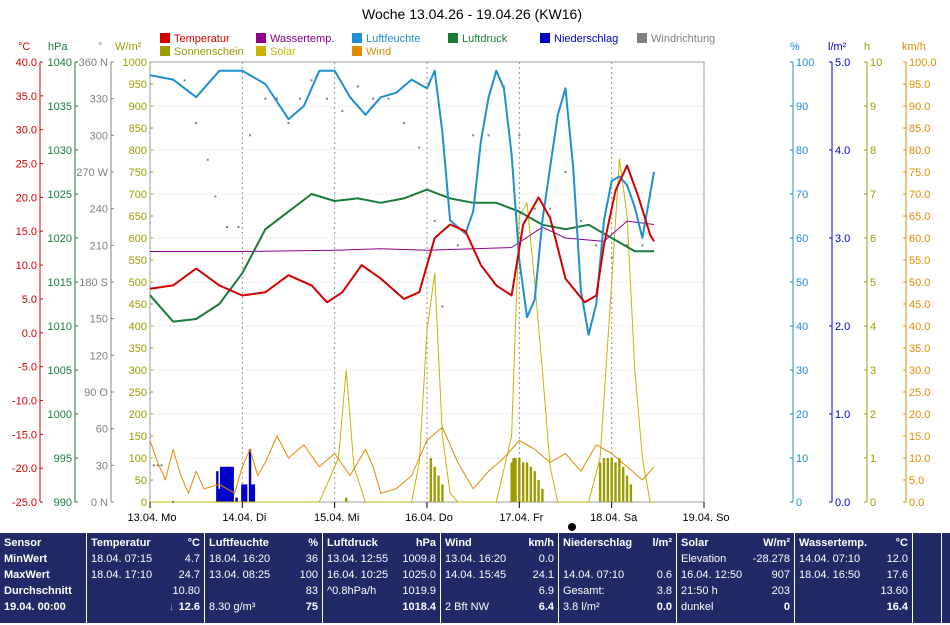 This screenshot has height=625, width=950. Describe the element at coordinates (802, 195) in the screenshot. I see `axis-tick-label: 70` at that location.